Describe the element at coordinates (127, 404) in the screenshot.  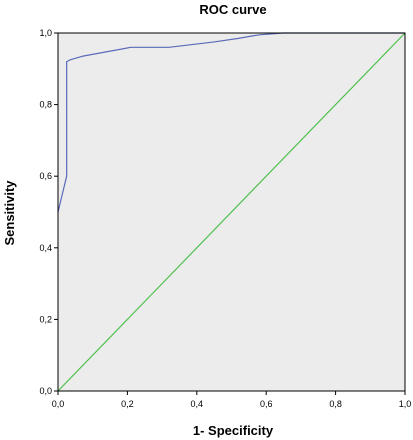
I see `x-tick-label: 0,2` at that location.